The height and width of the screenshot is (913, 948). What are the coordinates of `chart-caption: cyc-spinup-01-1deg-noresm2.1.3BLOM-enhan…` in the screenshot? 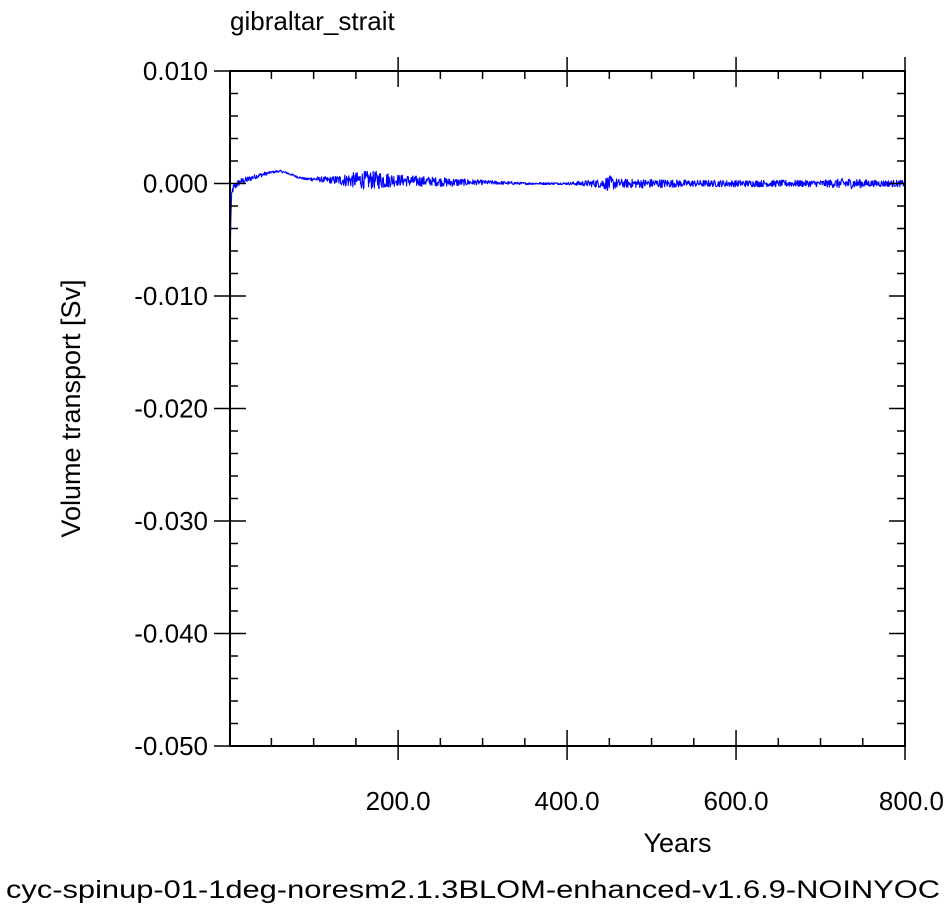 It's located at (473, 890).